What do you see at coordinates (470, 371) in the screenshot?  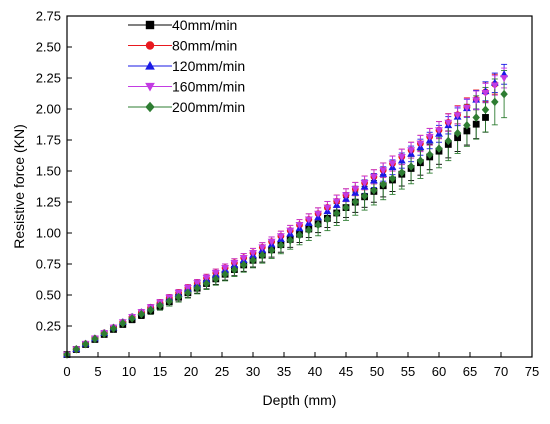 I see `x-tick-label: 65` at bounding box center [470, 371].